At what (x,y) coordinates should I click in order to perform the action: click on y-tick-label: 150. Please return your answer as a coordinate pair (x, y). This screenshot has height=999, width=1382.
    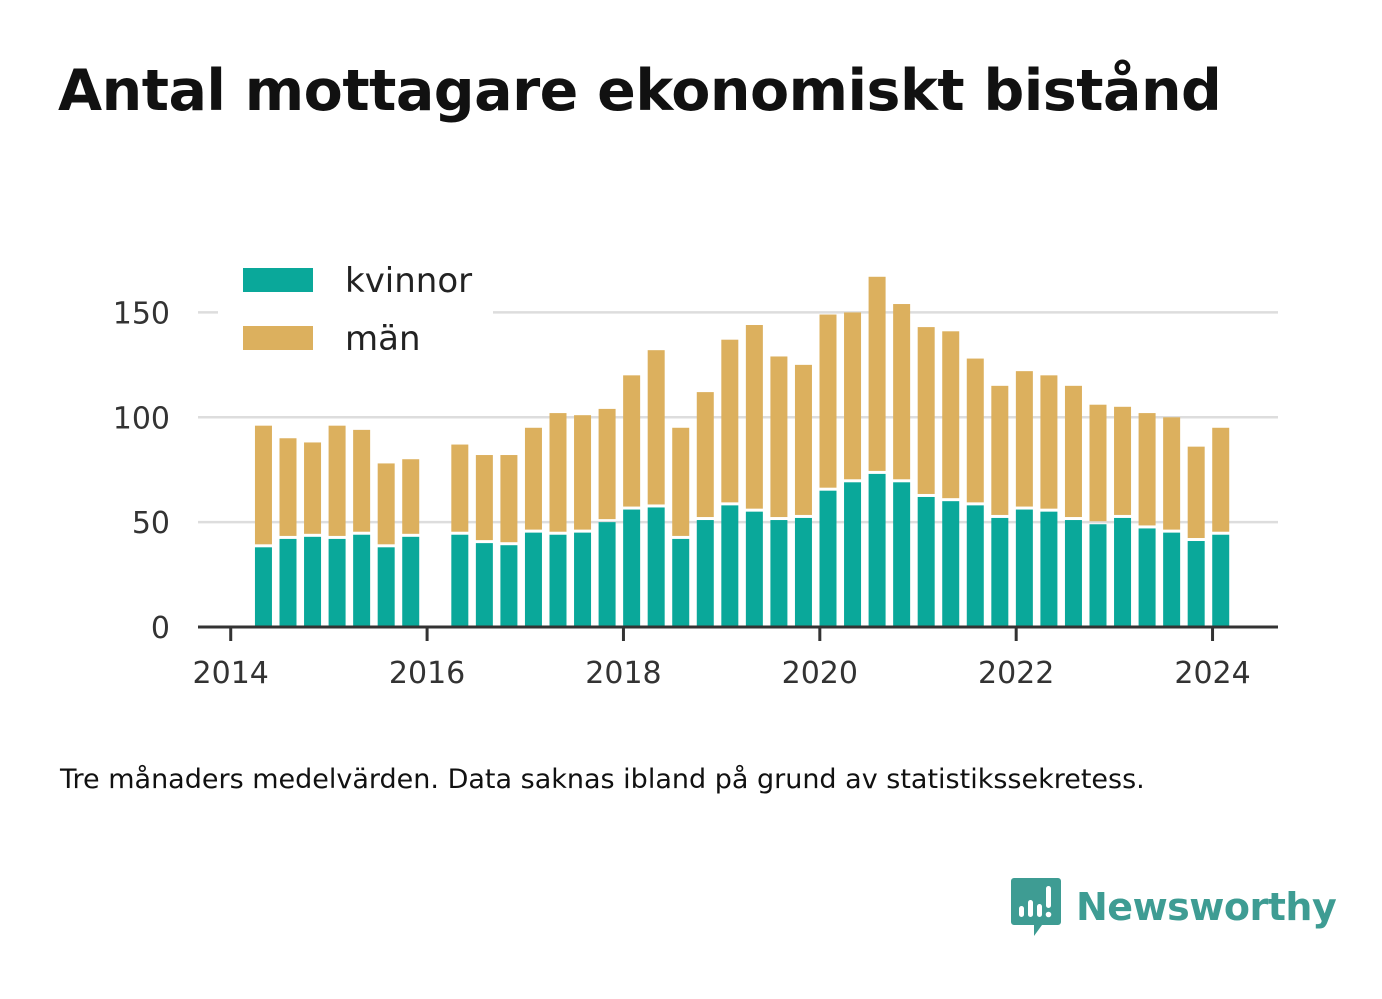
    Looking at the image, I should click on (141, 313).